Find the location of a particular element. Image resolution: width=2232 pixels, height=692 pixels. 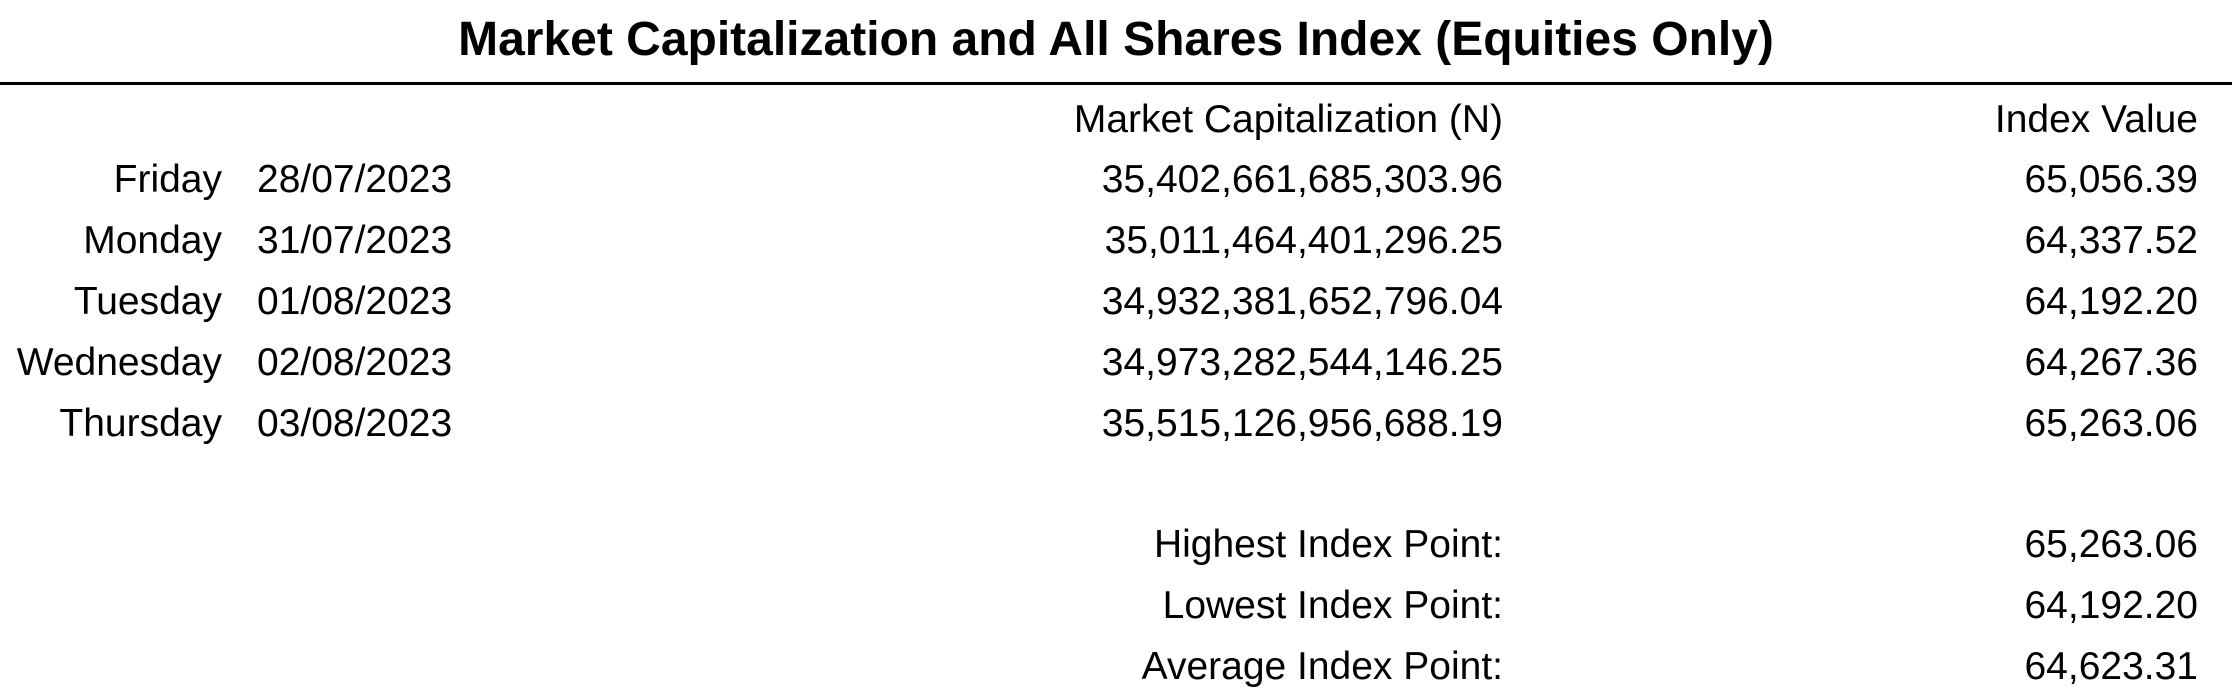

summary-value: 64,623.31 is located at coordinates (2111, 666).